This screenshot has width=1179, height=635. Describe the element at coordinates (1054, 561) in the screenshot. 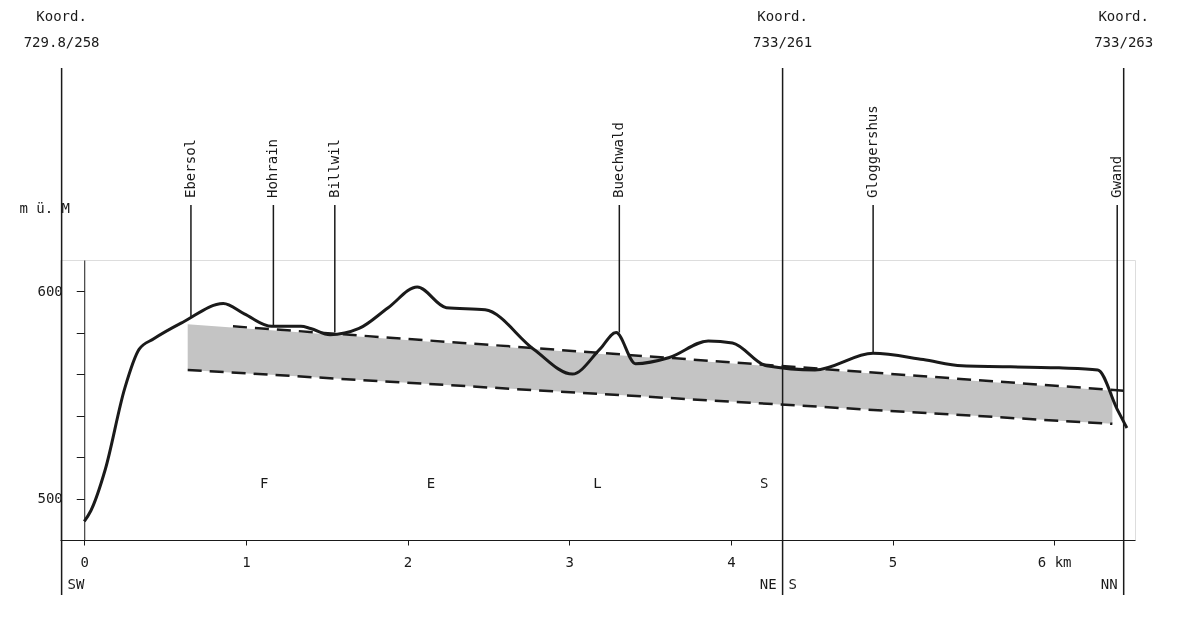

I see `x-tick-label: 6 km` at that location.